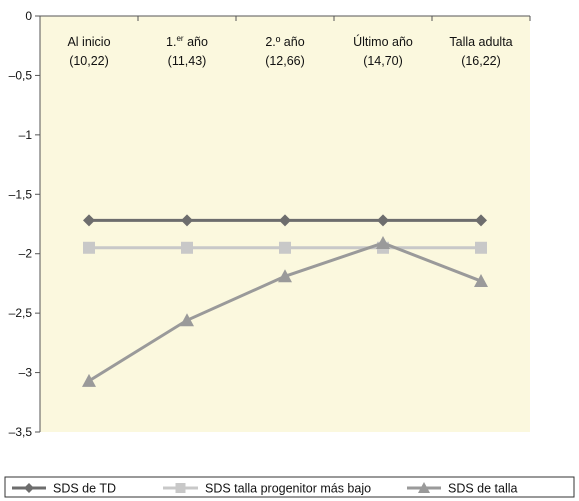 This screenshot has width=579, height=501. What do you see at coordinates (26, 254) in the screenshot?
I see `y-tick-label: –2` at bounding box center [26, 254].